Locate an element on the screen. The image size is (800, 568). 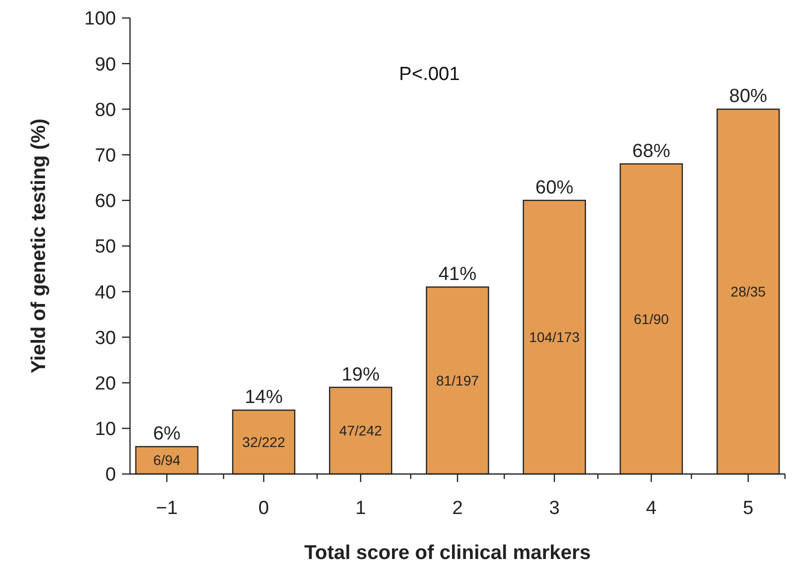
x-tick-label: 0 is located at coordinates (263, 508).